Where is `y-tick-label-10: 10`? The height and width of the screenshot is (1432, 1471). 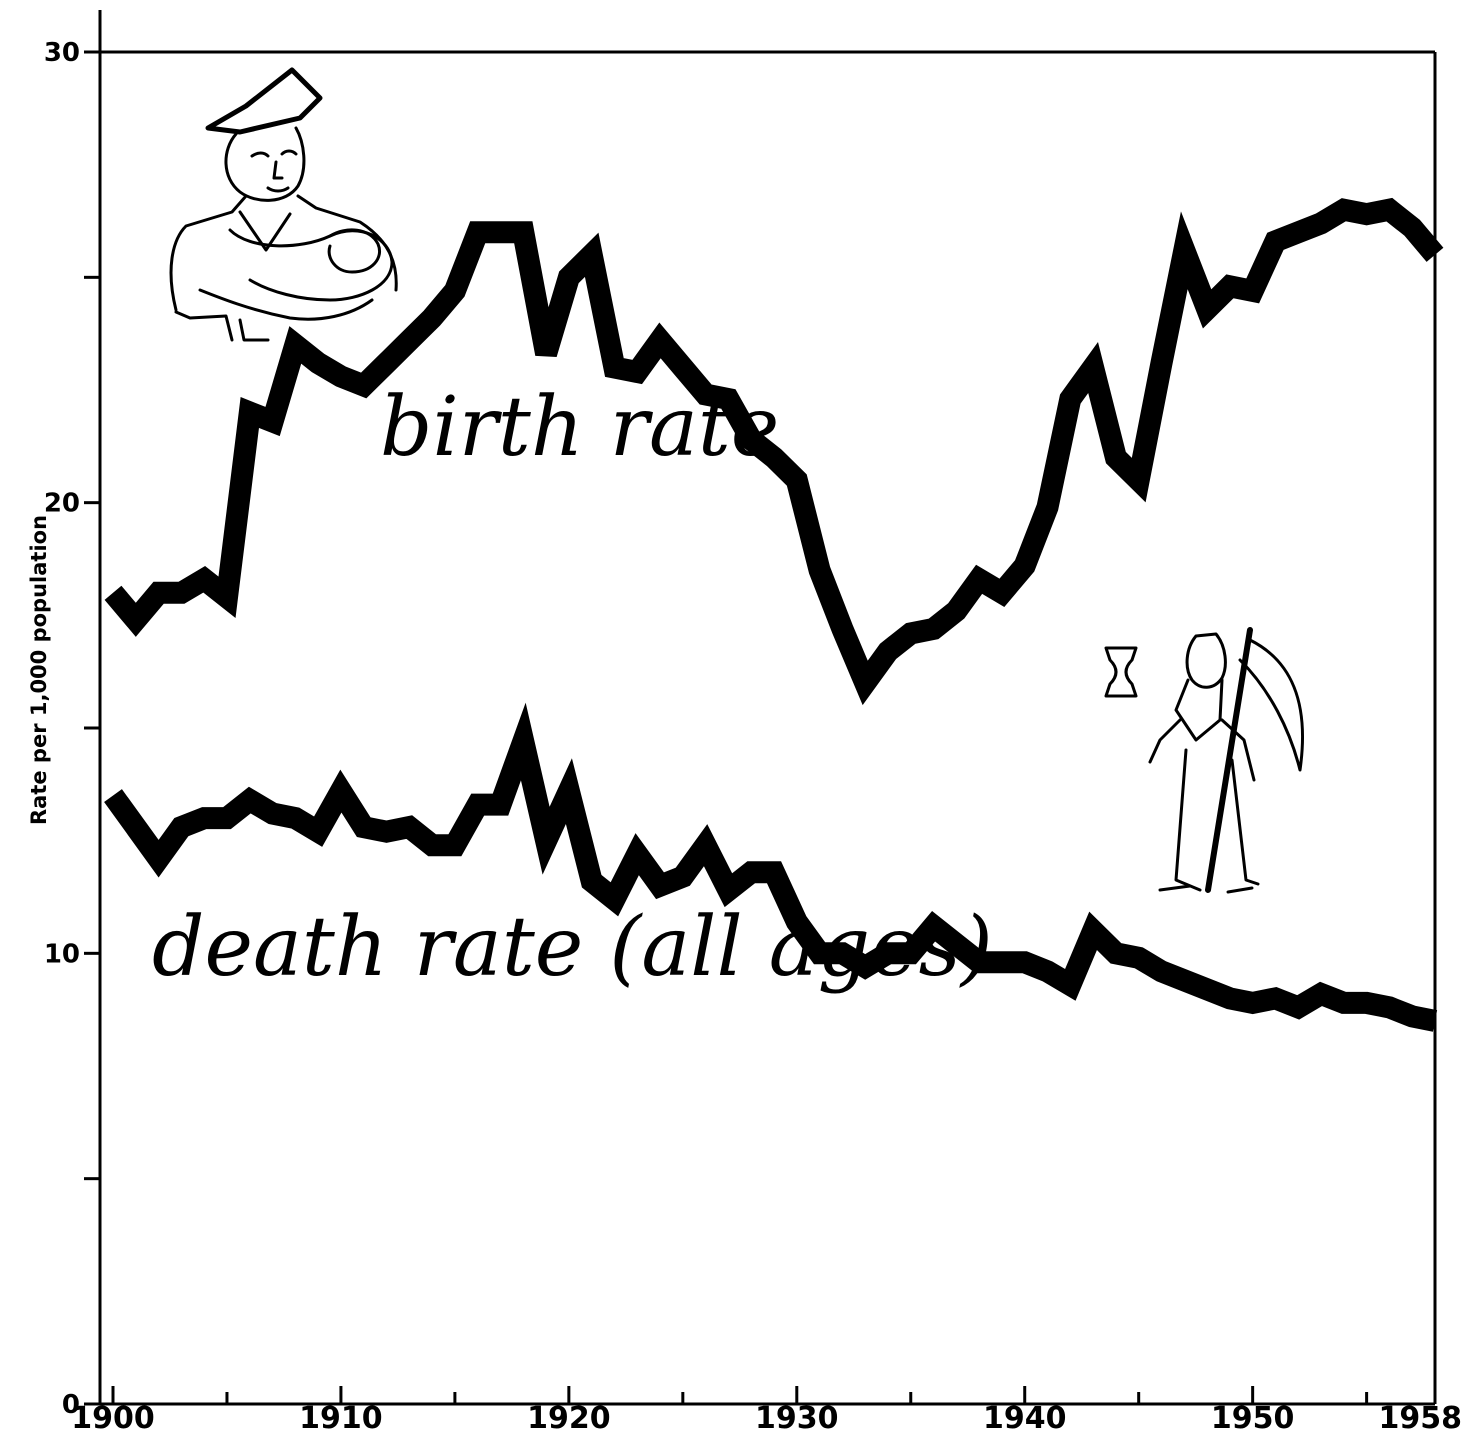 y-tick-label-10: 10 is located at coordinates (62, 954).